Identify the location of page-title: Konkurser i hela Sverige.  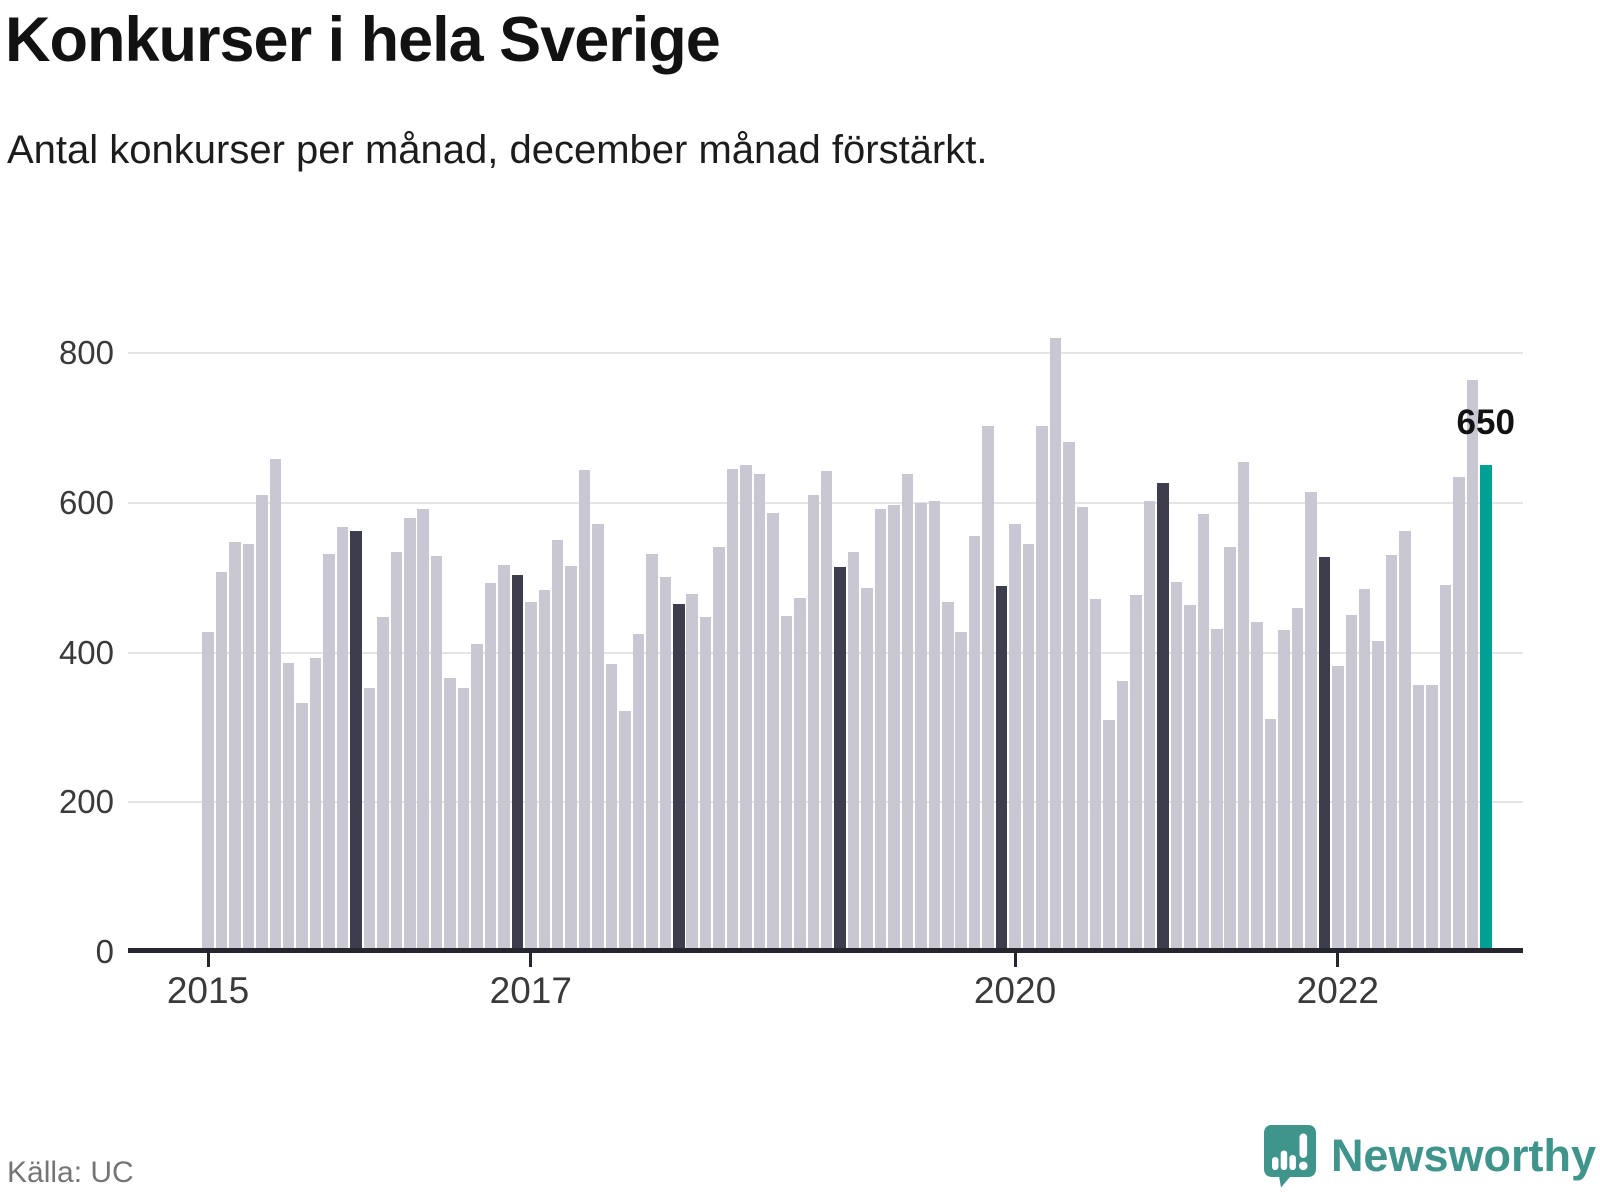
(363, 40).